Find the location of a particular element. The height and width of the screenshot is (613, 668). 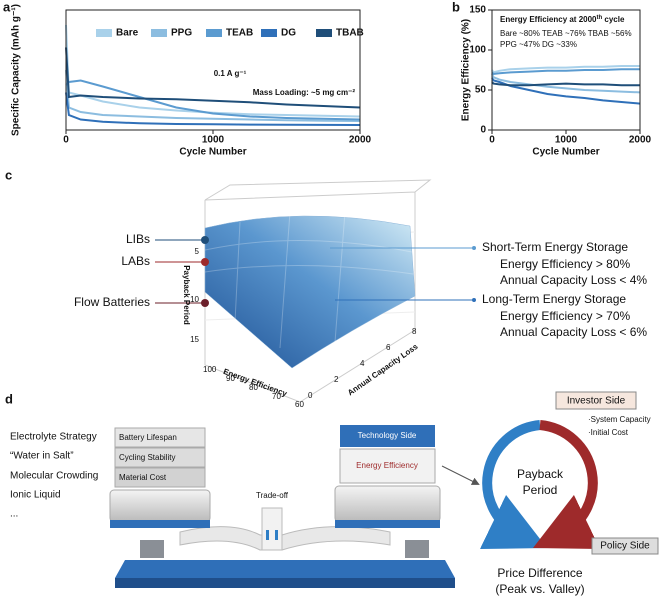

battery-label: LIBs is located at coordinates (138, 239).